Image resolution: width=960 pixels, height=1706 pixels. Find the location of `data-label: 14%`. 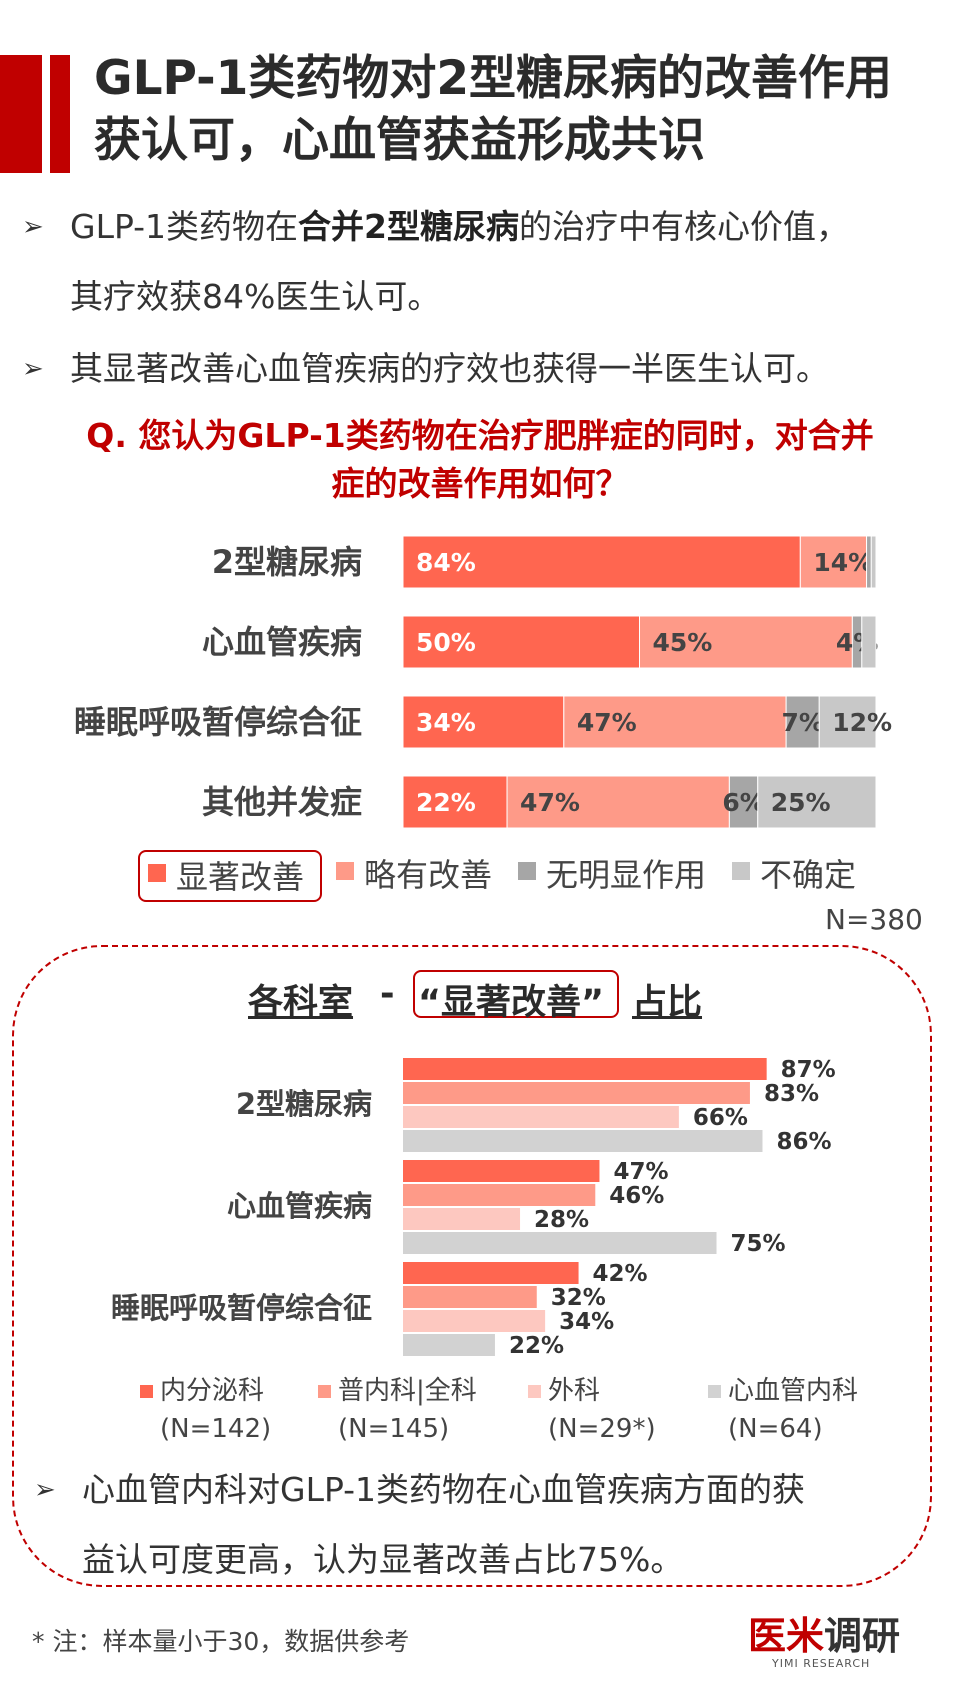

data-label: 14% is located at coordinates (843, 562).